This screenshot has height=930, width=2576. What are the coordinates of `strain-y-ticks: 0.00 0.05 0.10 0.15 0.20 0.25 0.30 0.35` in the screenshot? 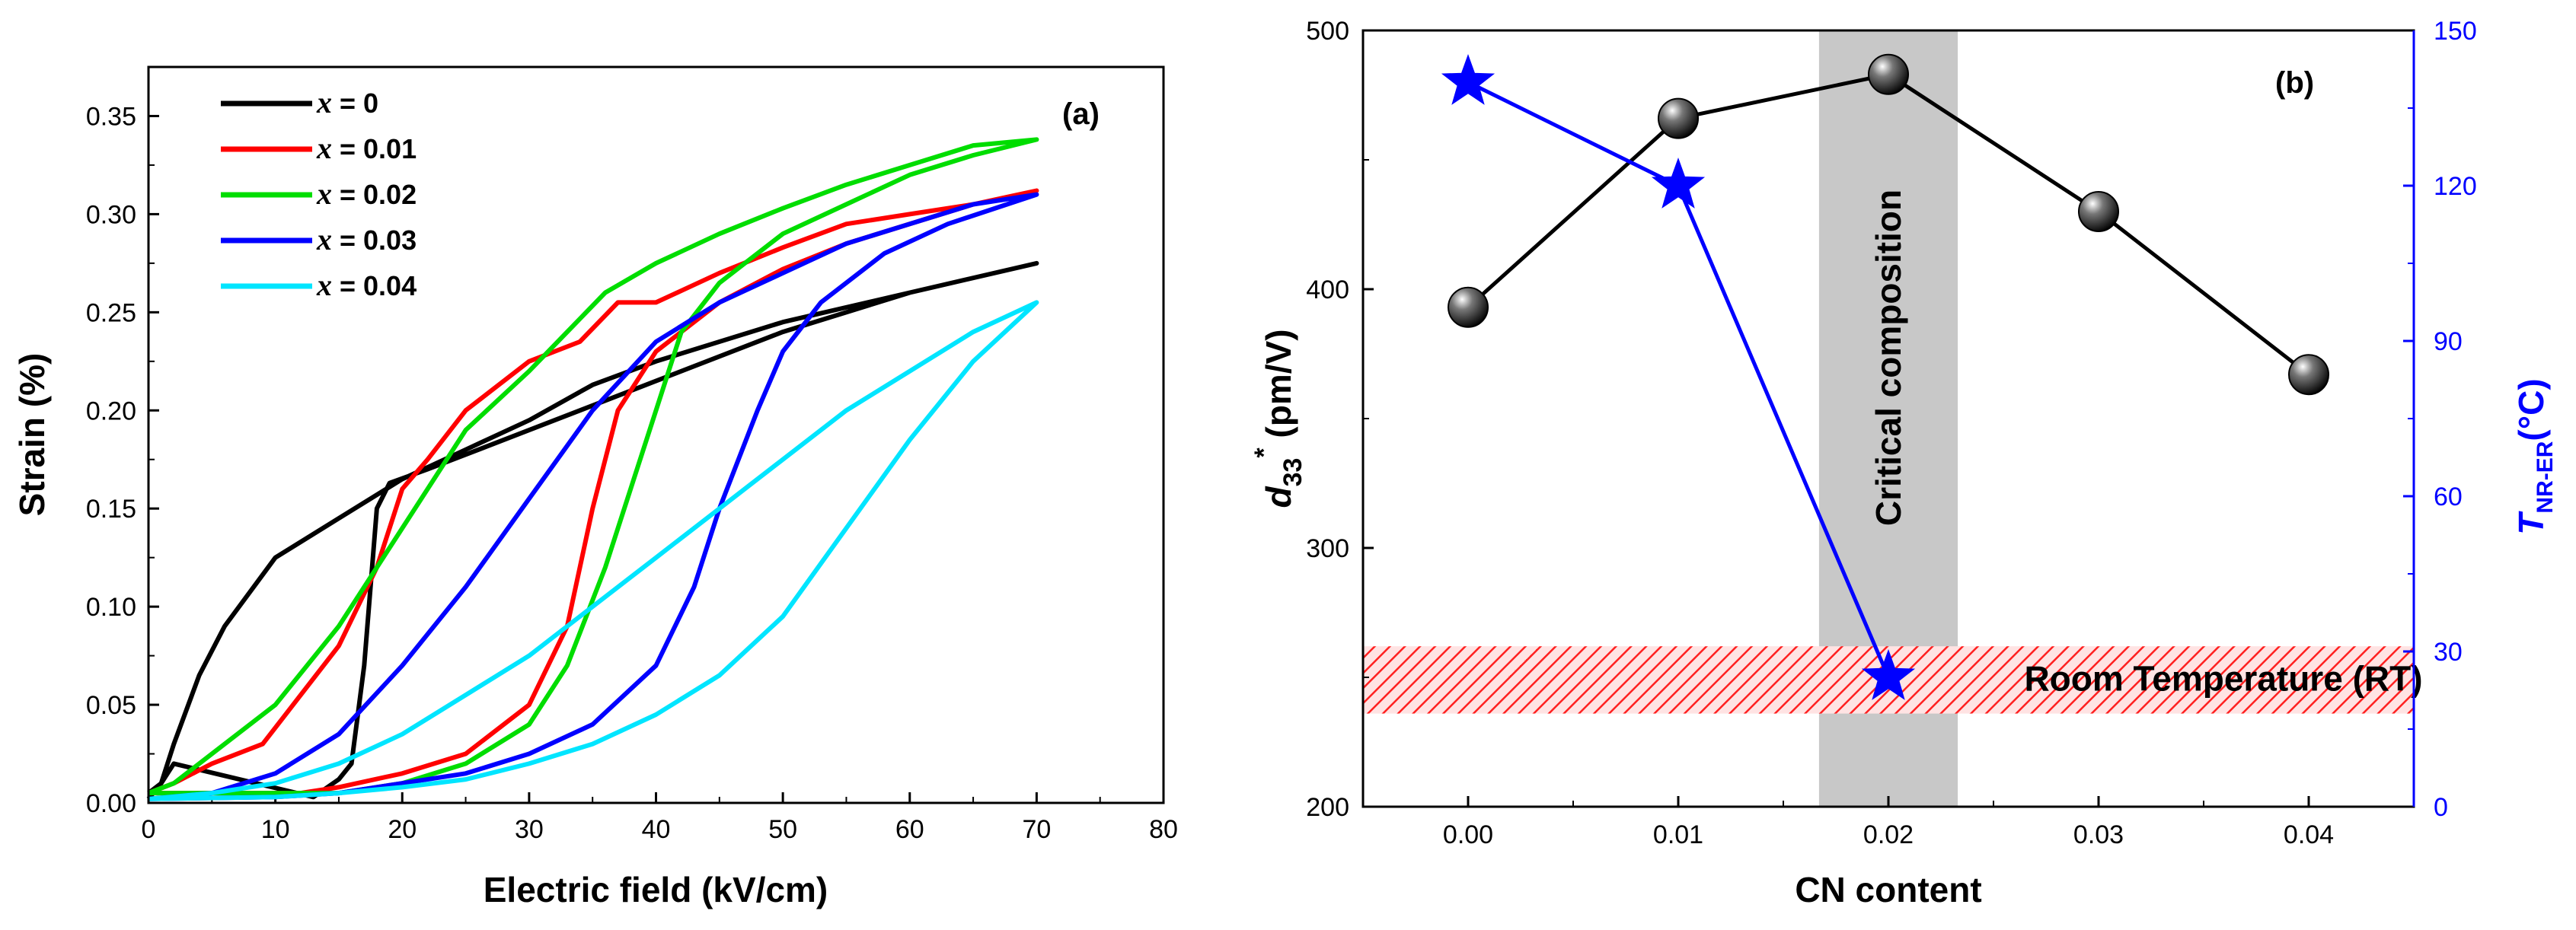 It's located at (122, 442).